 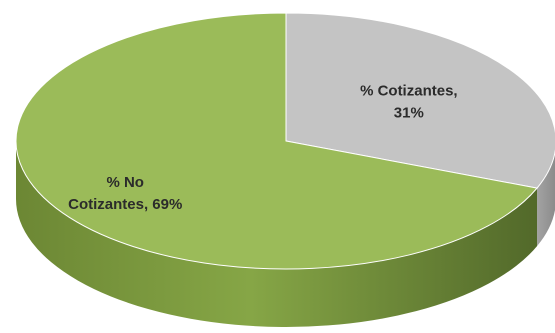 I want to click on slice-label-0: % Cotizantes, 31%, so click(x=409, y=101).